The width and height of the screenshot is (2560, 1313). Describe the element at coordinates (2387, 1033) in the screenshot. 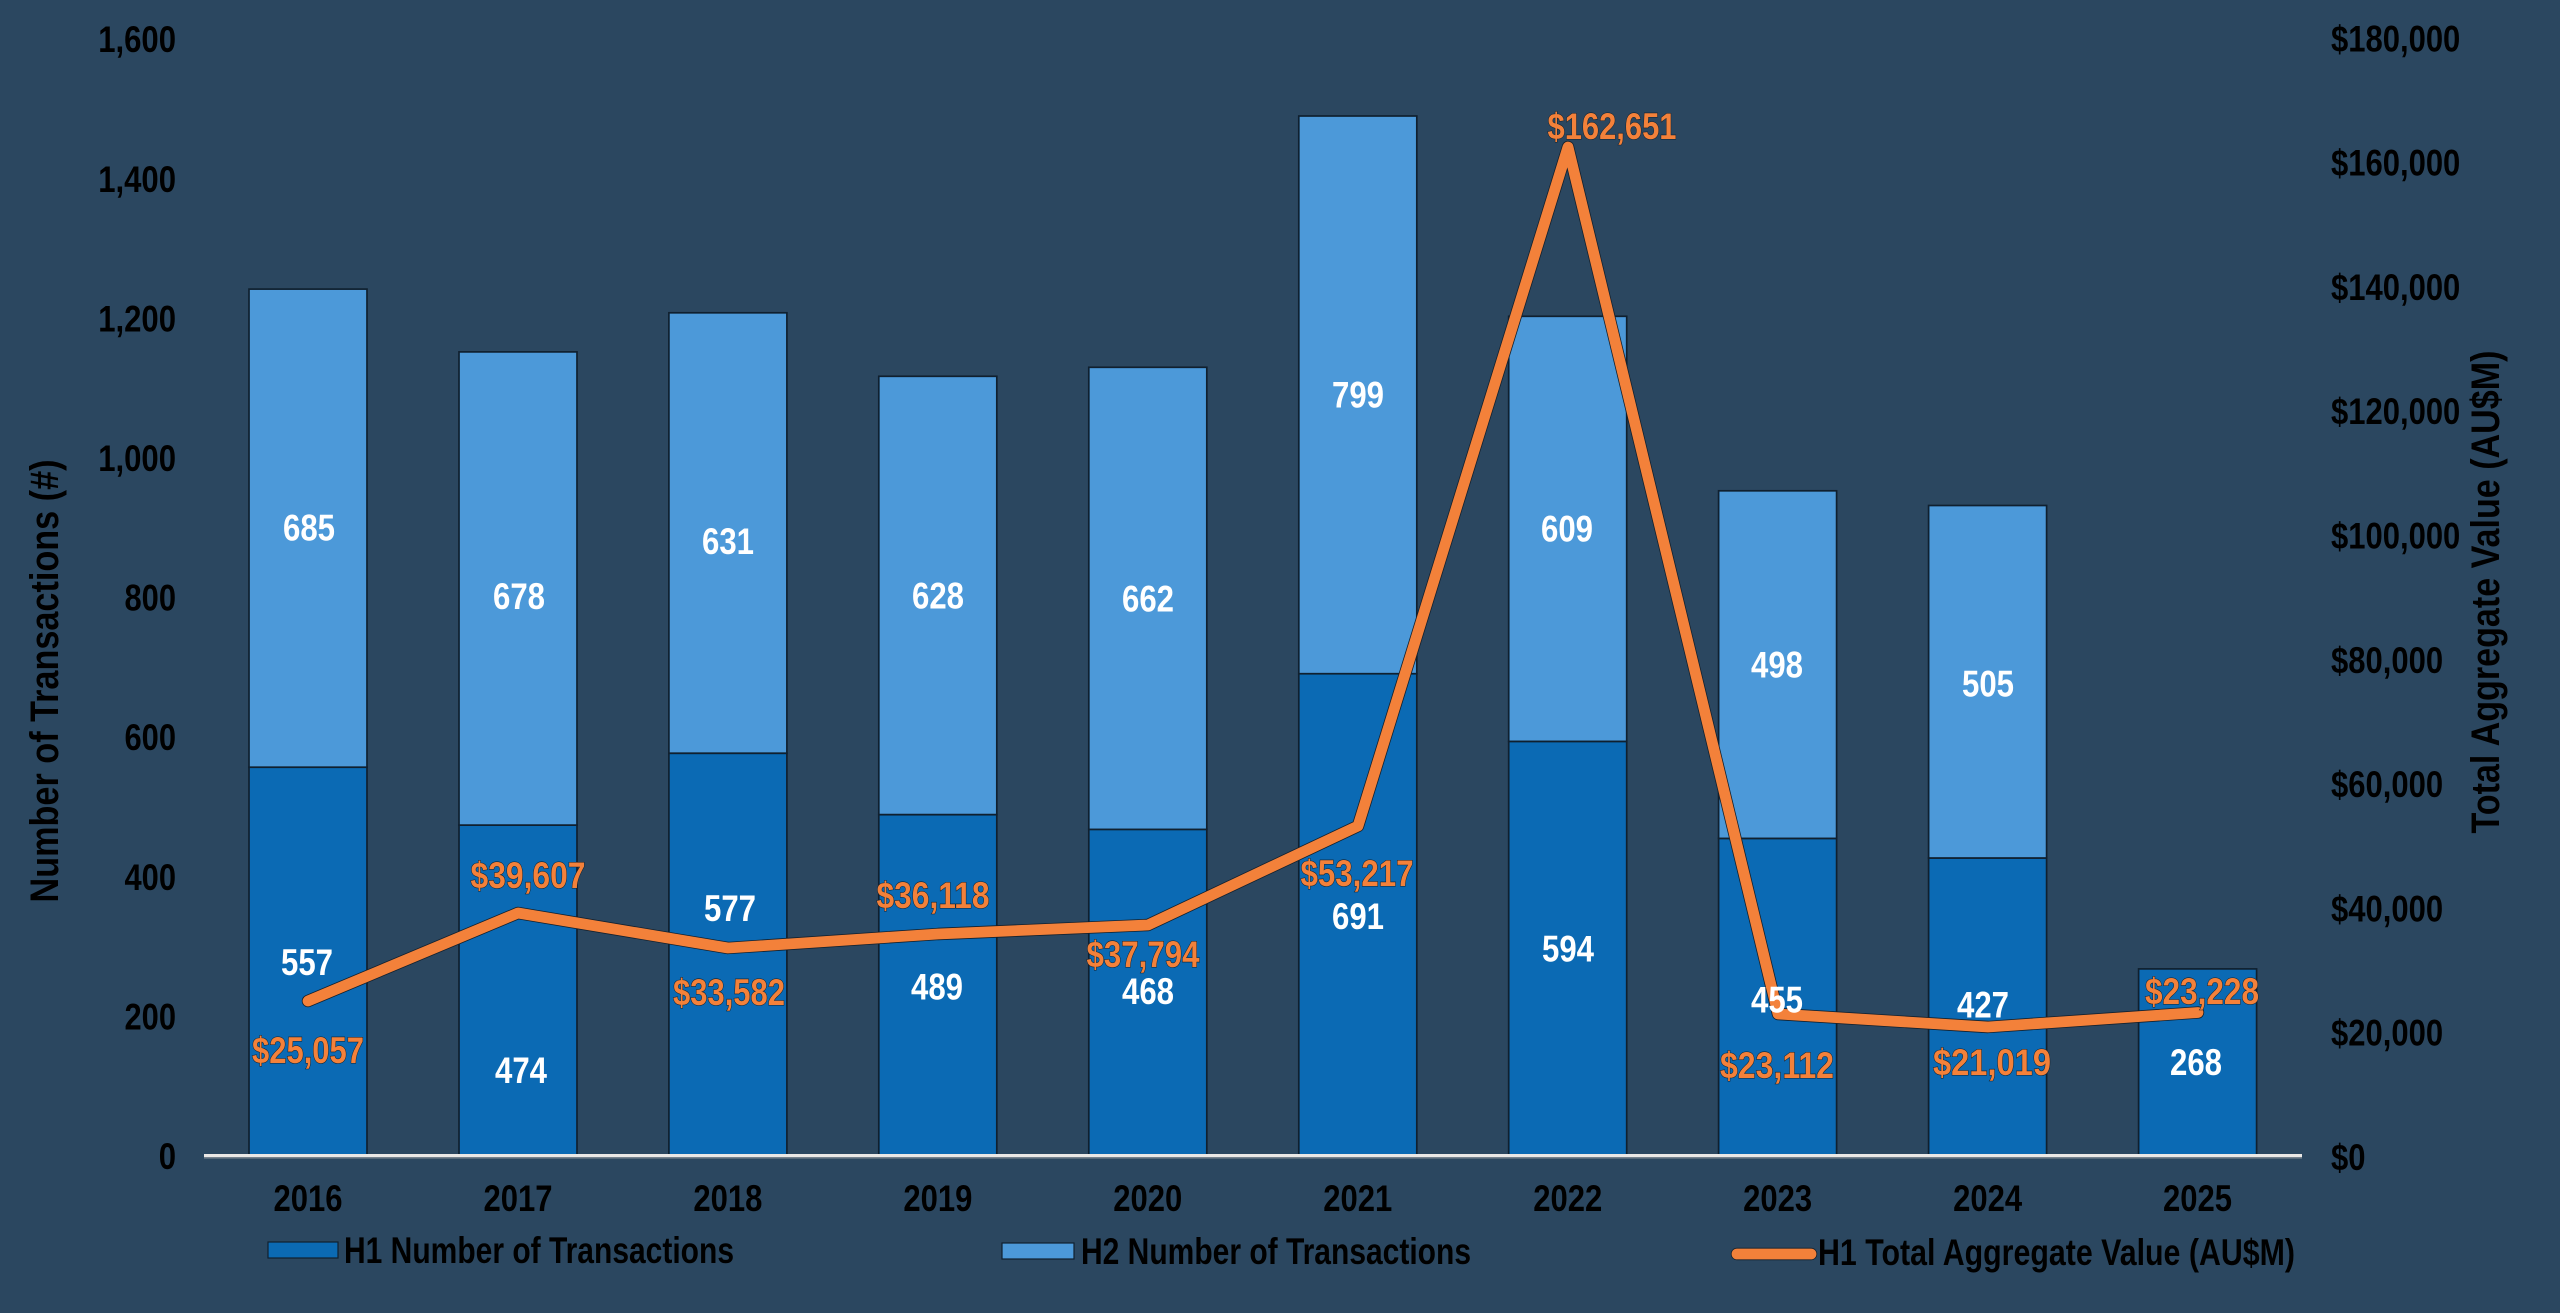

I see `svg-text: $20,000` at that location.